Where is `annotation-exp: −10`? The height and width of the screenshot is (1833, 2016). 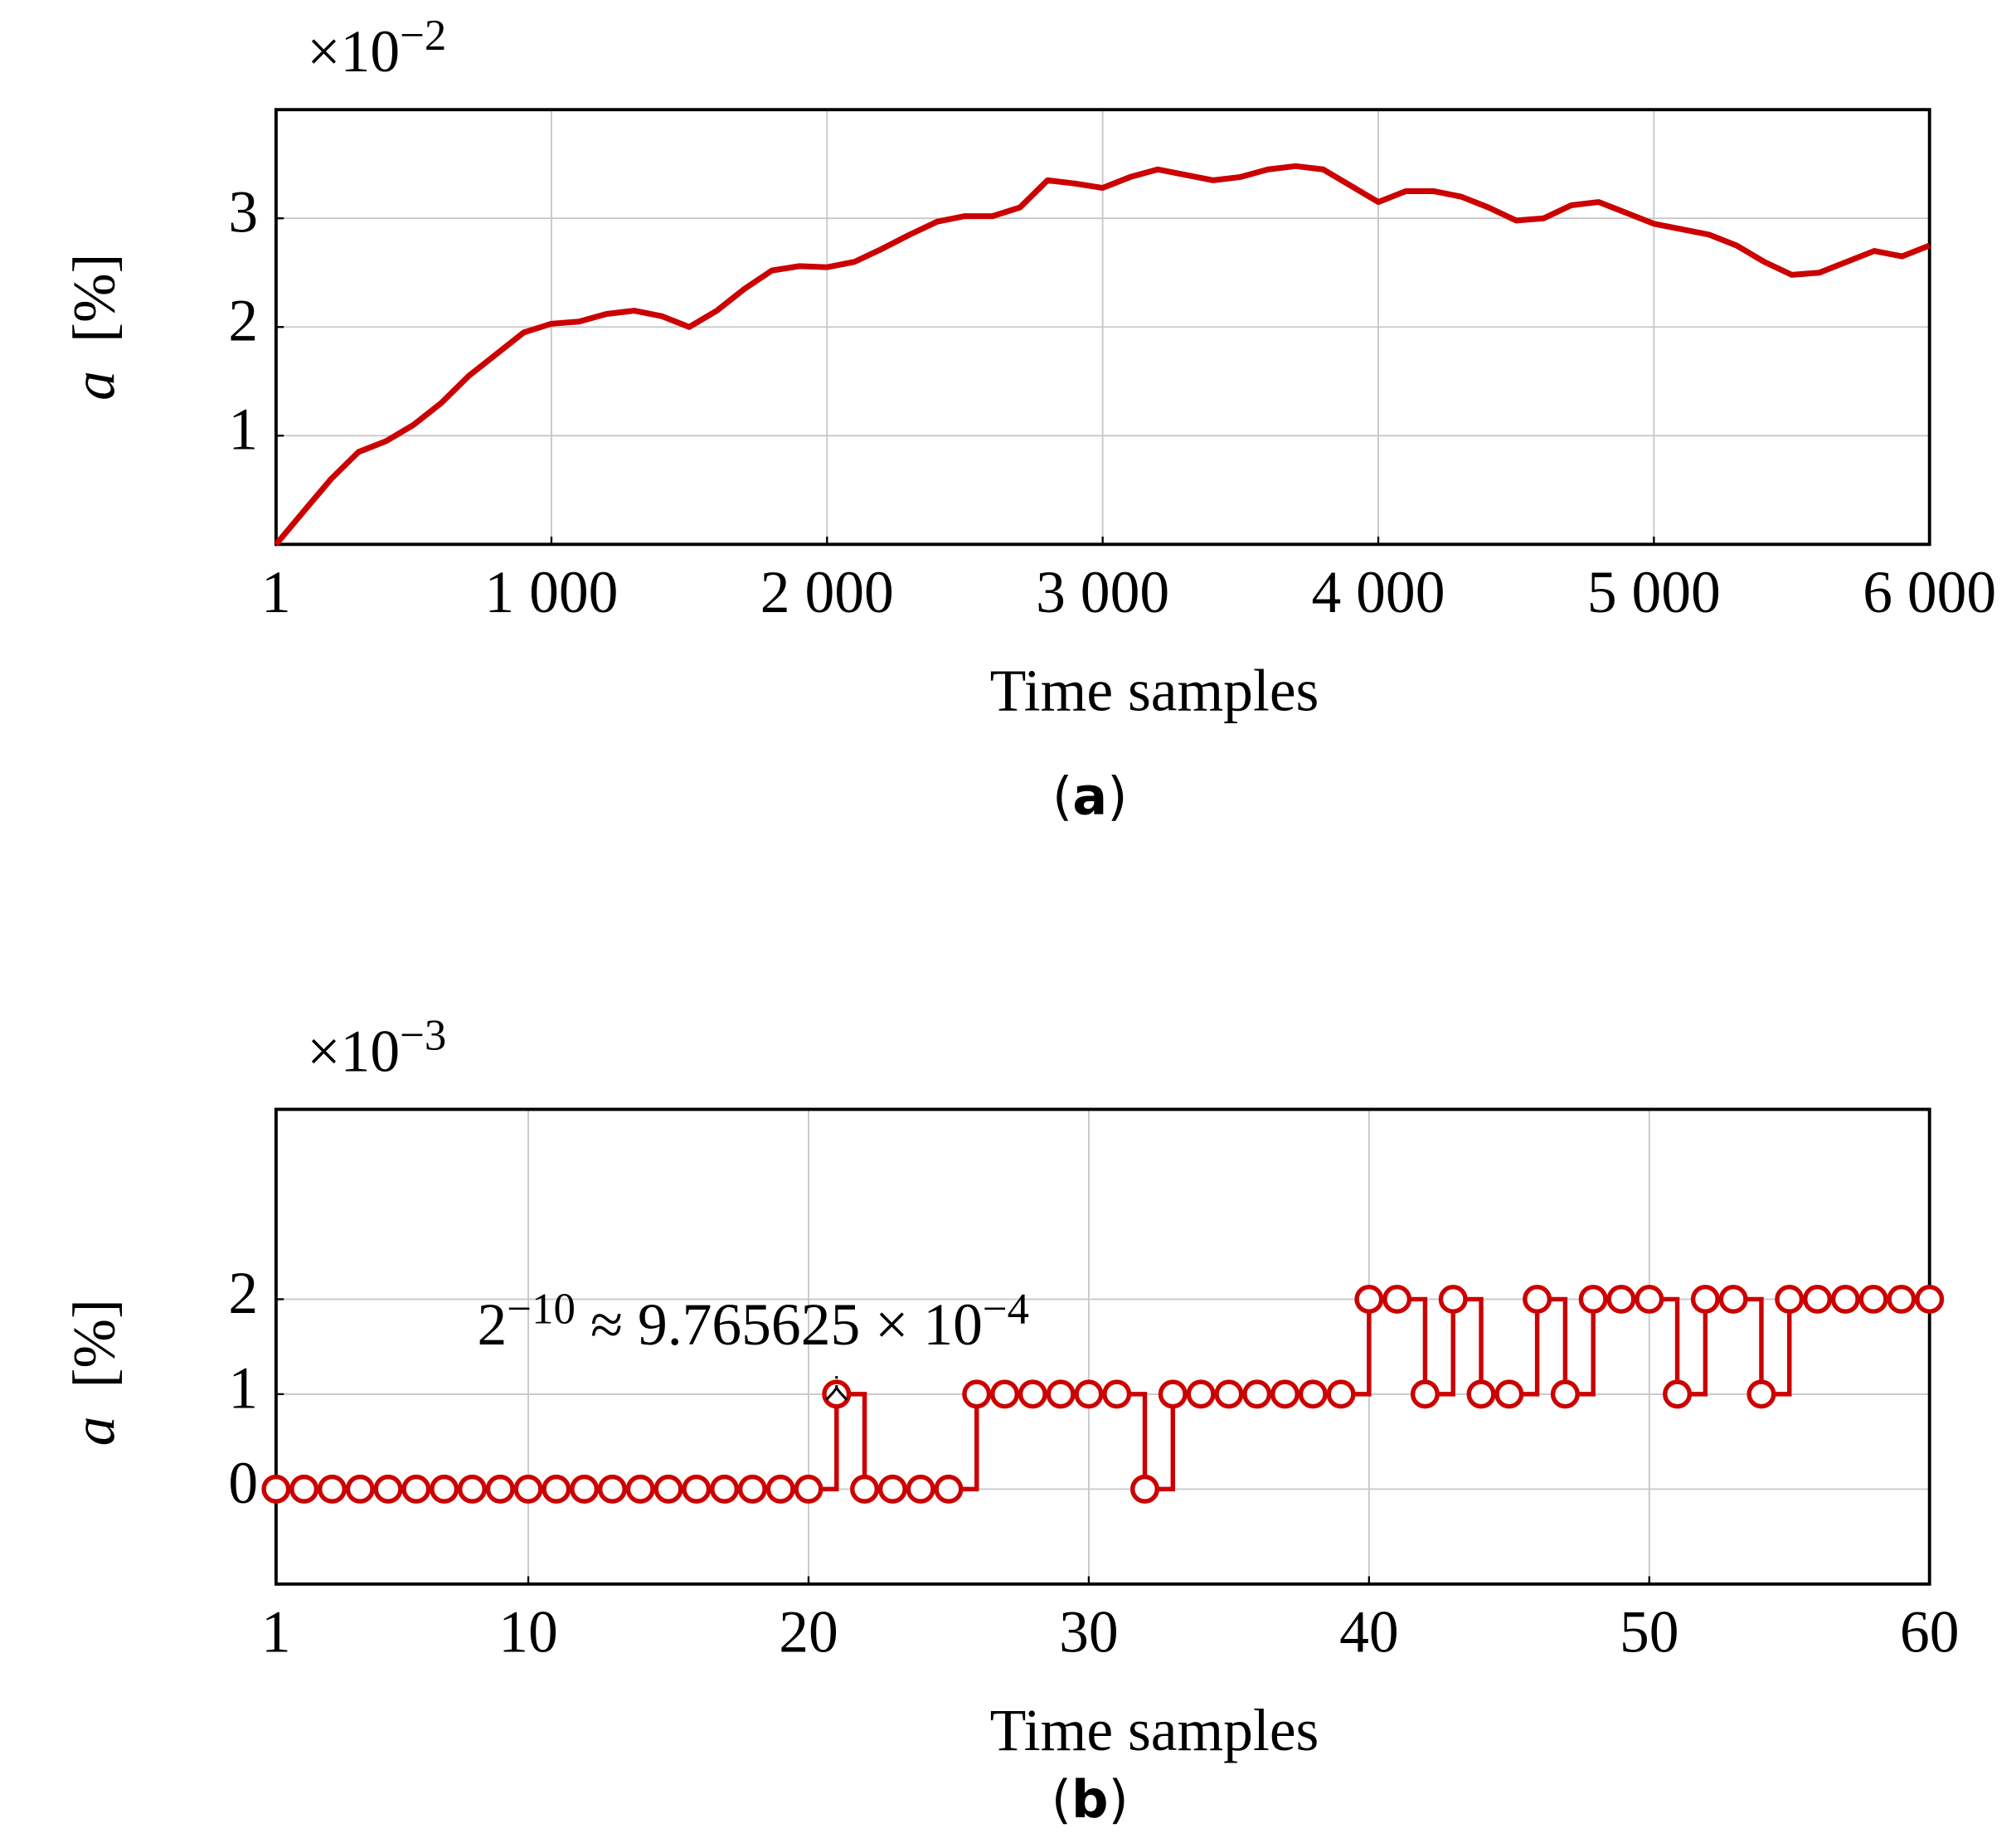
annotation-exp: −10 is located at coordinates (541, 1310).